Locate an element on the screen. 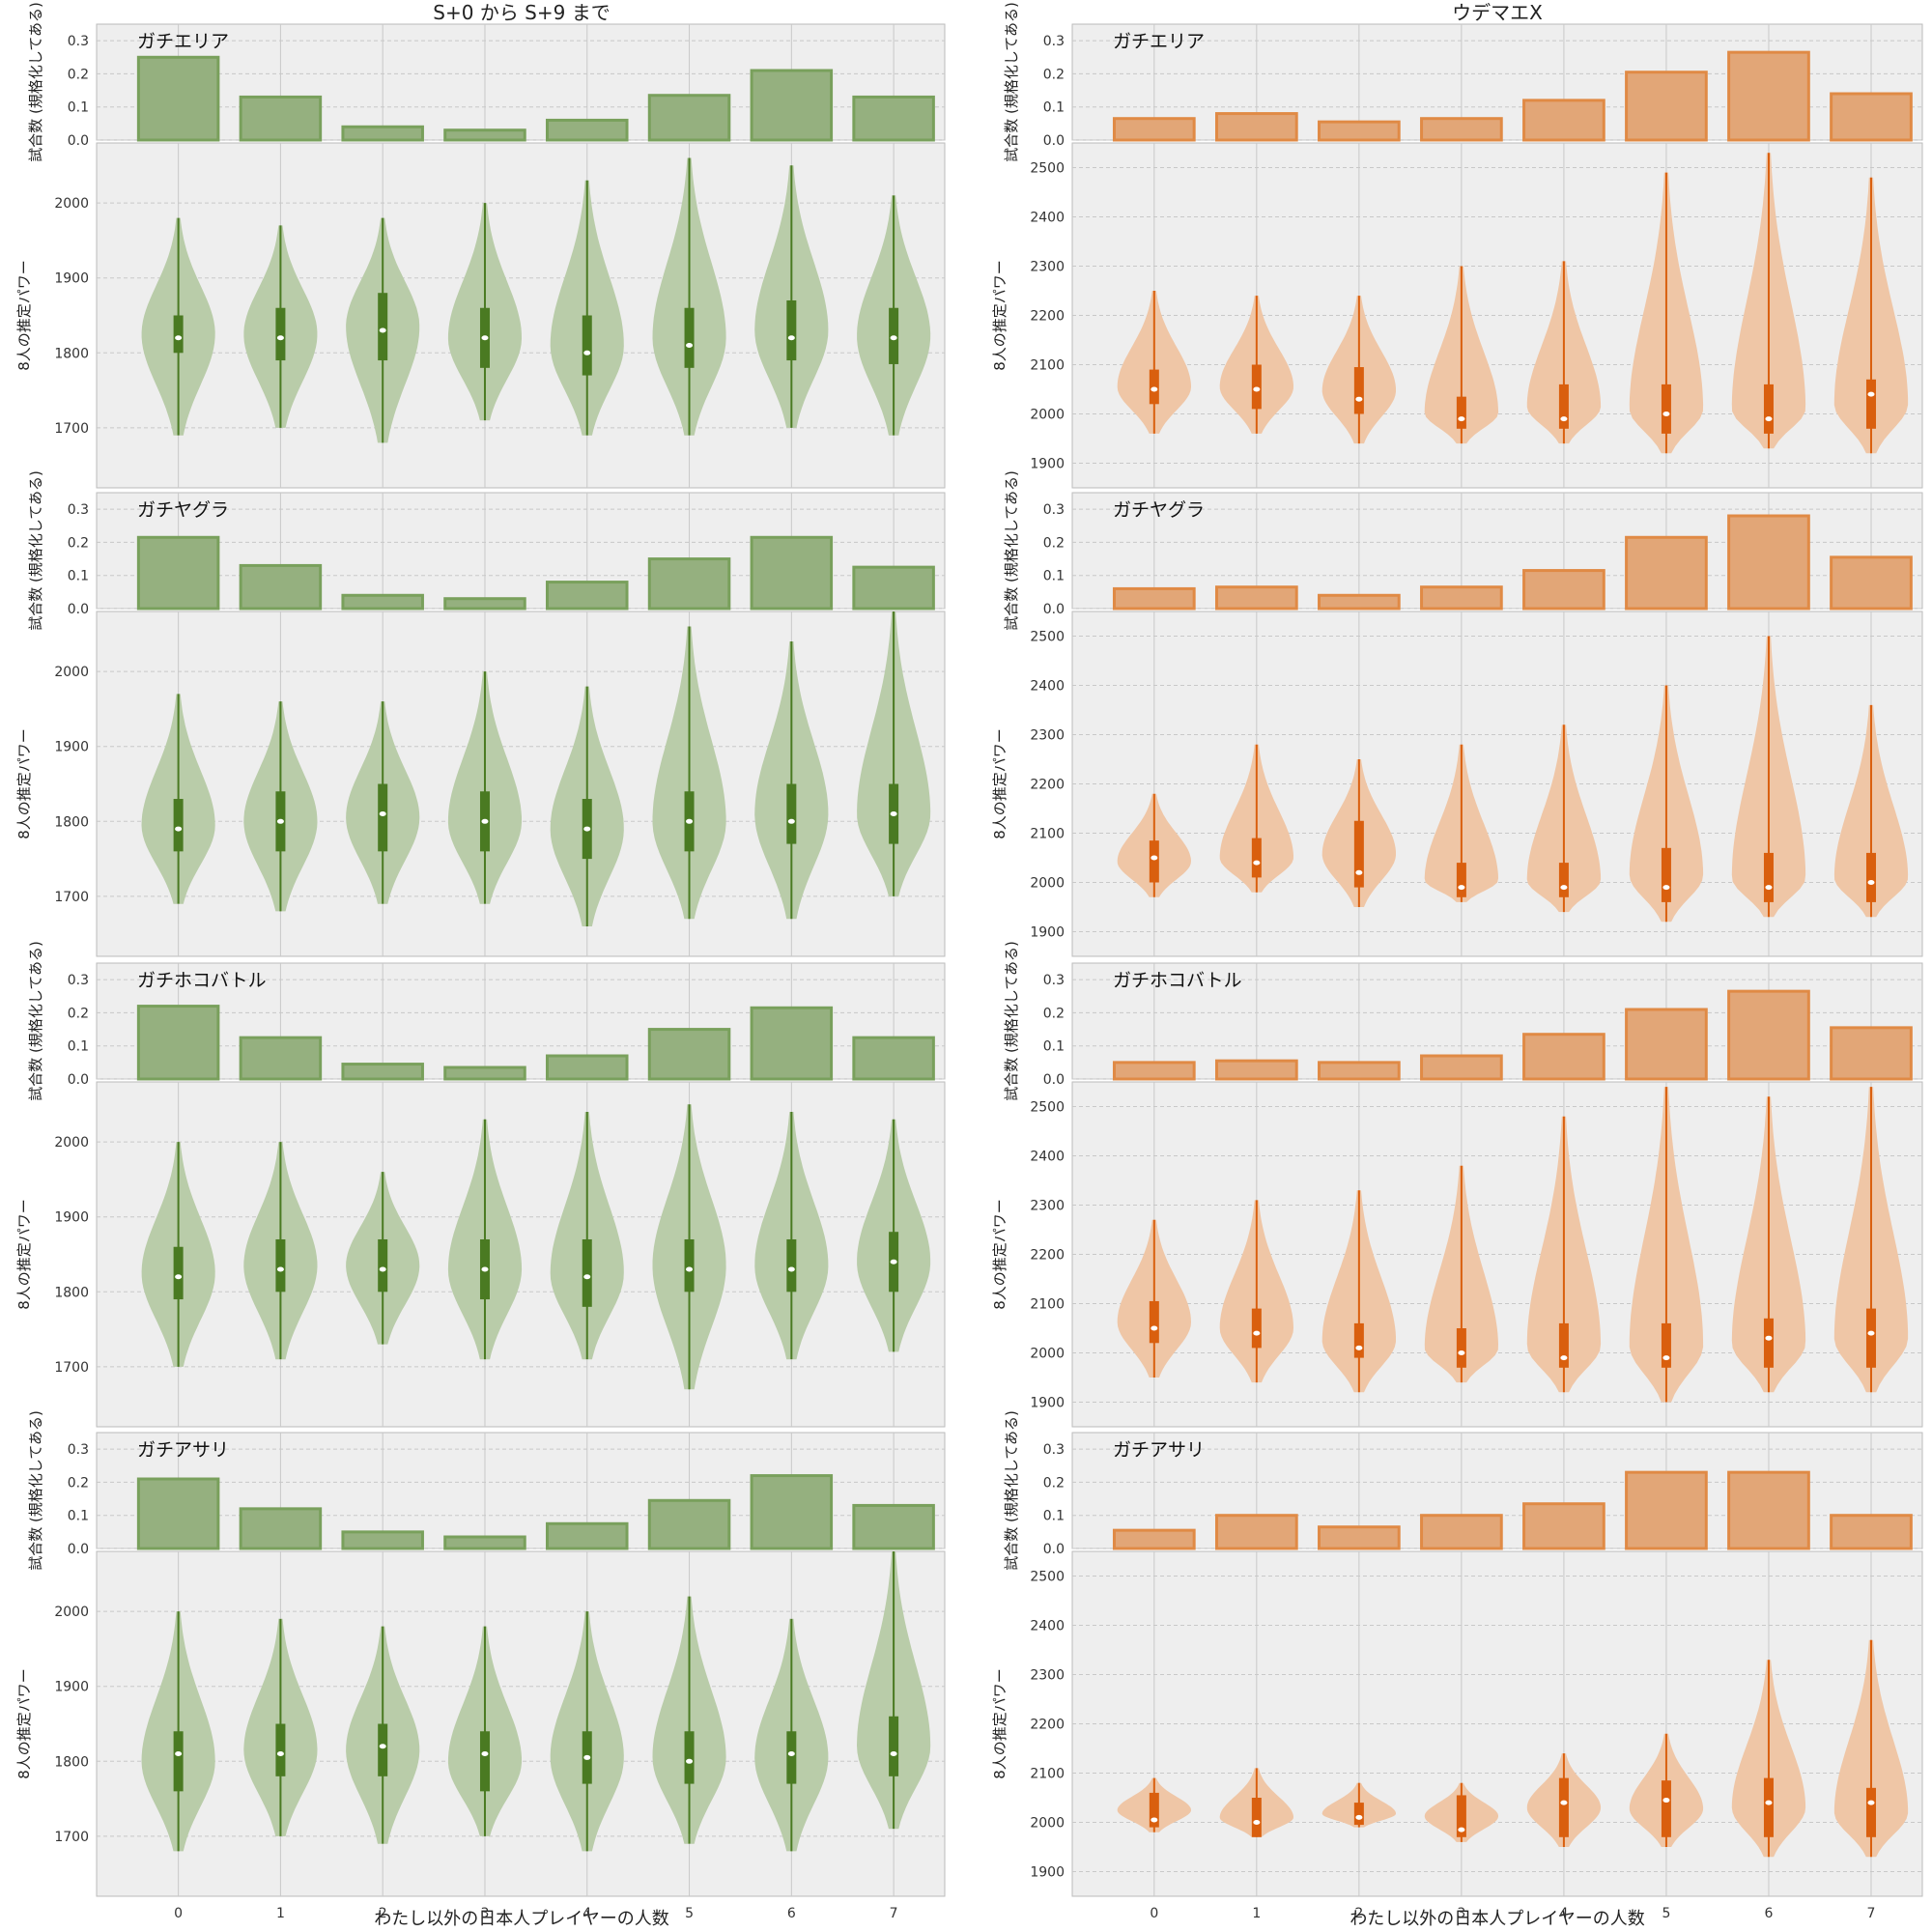 The width and height of the screenshot is (1932, 1932). x-tick-label: 6 is located at coordinates (791, 1913).